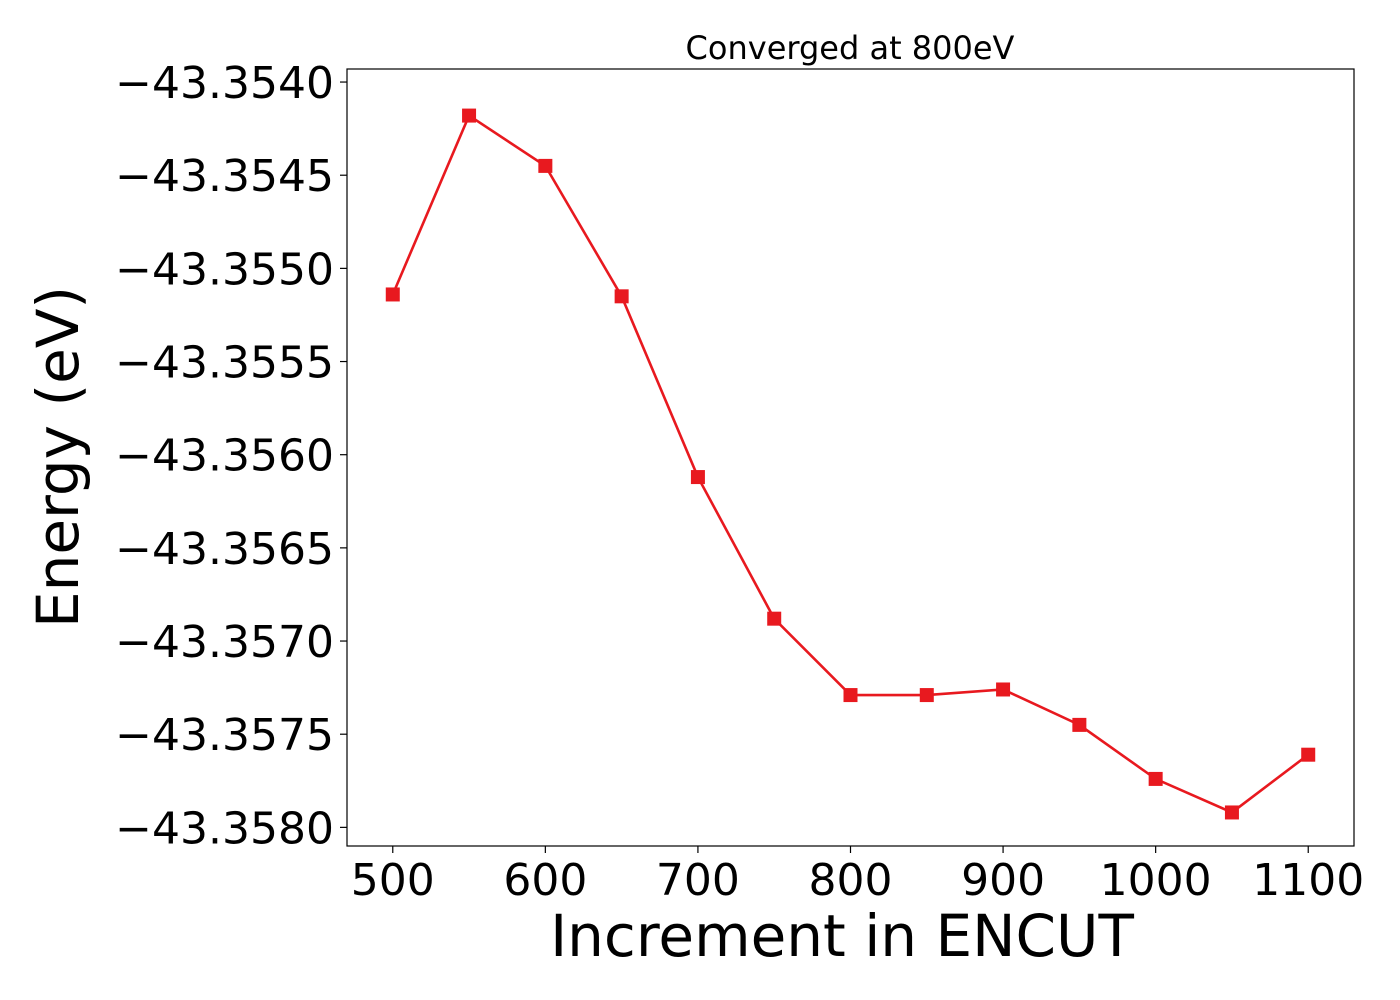  I want to click on y-tick-label: −43.3545, so click(224, 176).